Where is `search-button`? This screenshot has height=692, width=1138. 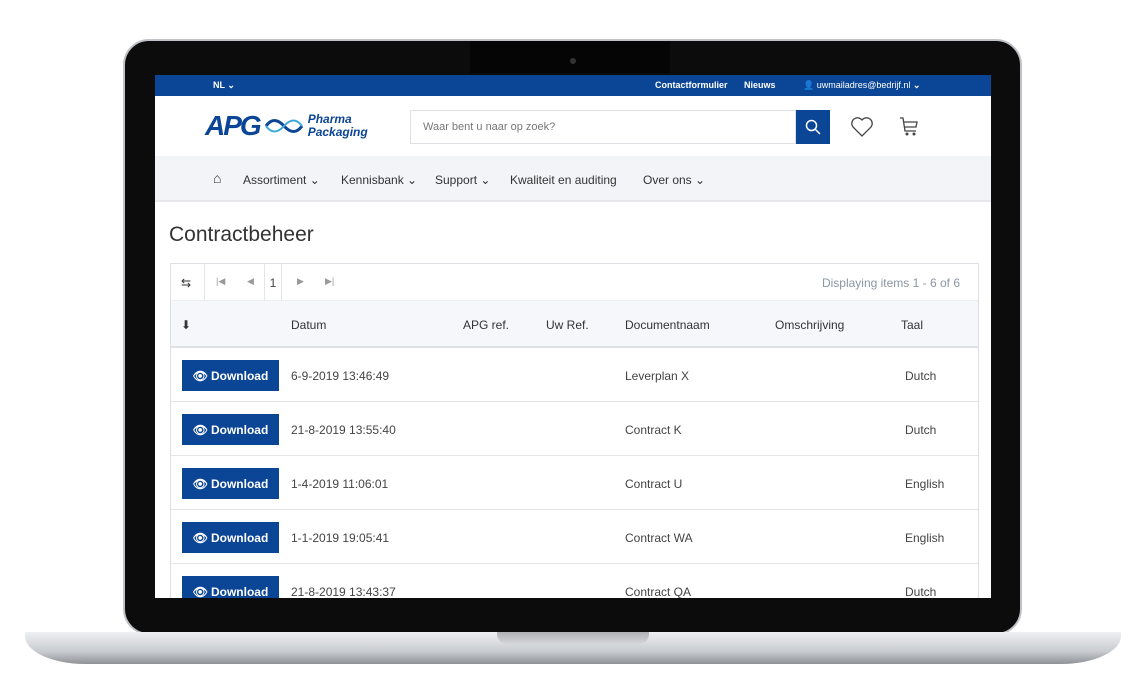
search-button is located at coordinates (813, 127).